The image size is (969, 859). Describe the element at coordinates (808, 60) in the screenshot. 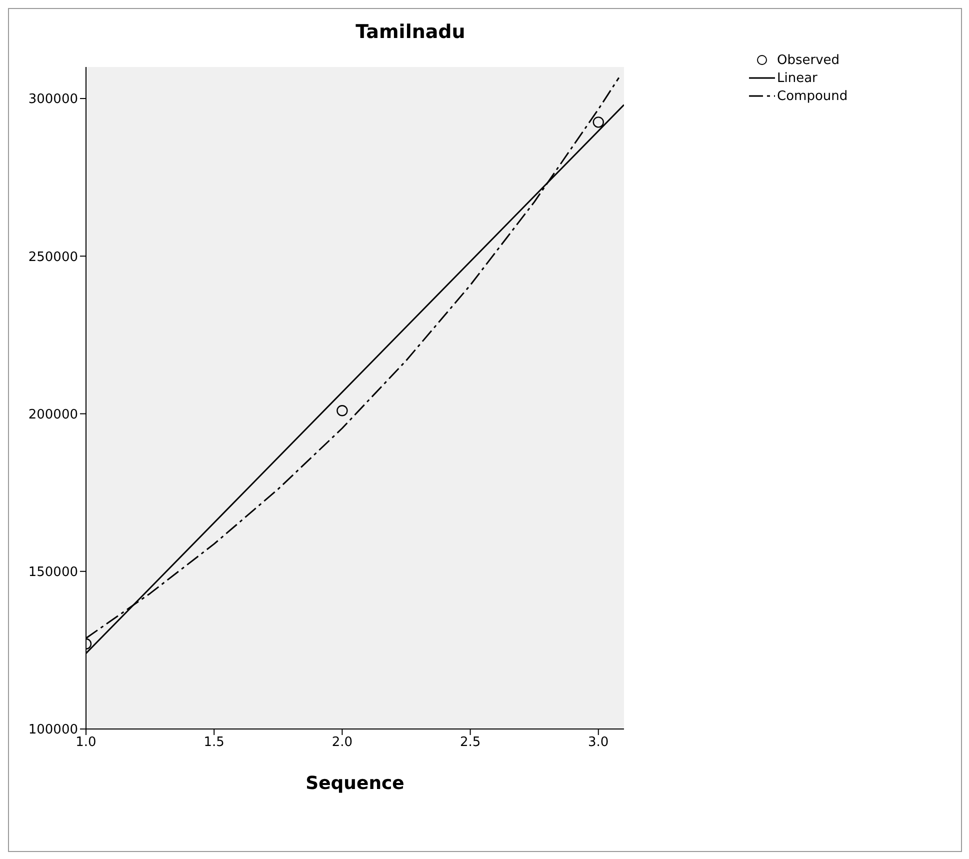

I see `legend-label: Observed` at that location.